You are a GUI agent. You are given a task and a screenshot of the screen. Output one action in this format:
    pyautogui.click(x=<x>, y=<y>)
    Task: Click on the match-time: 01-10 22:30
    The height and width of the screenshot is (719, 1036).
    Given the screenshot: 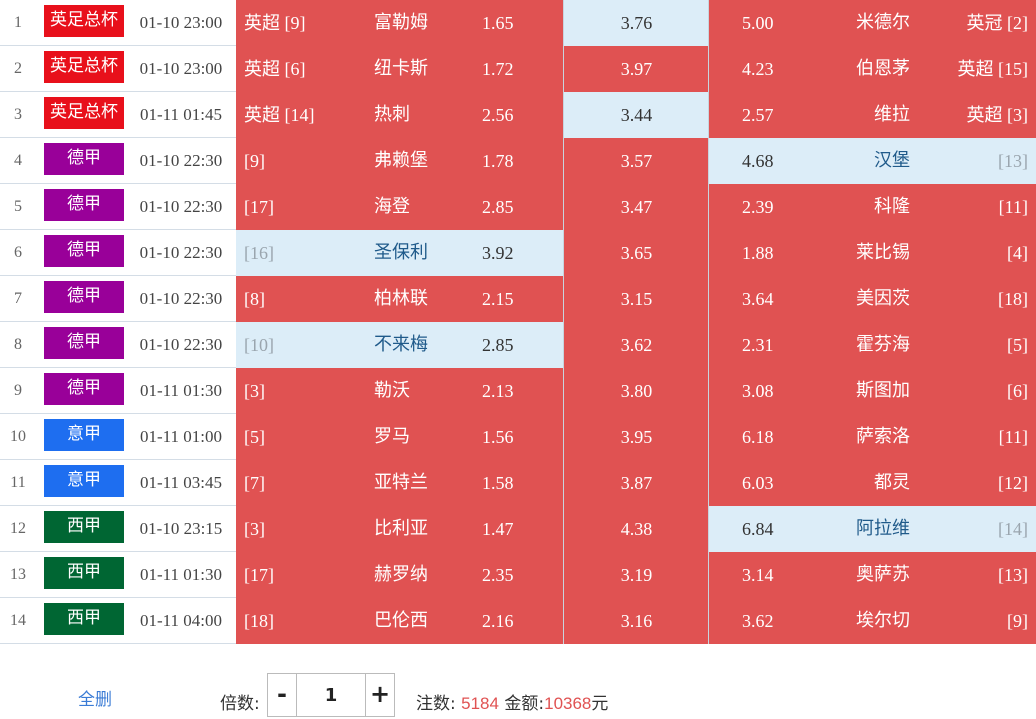 What is the action you would take?
    pyautogui.click(x=181, y=298)
    